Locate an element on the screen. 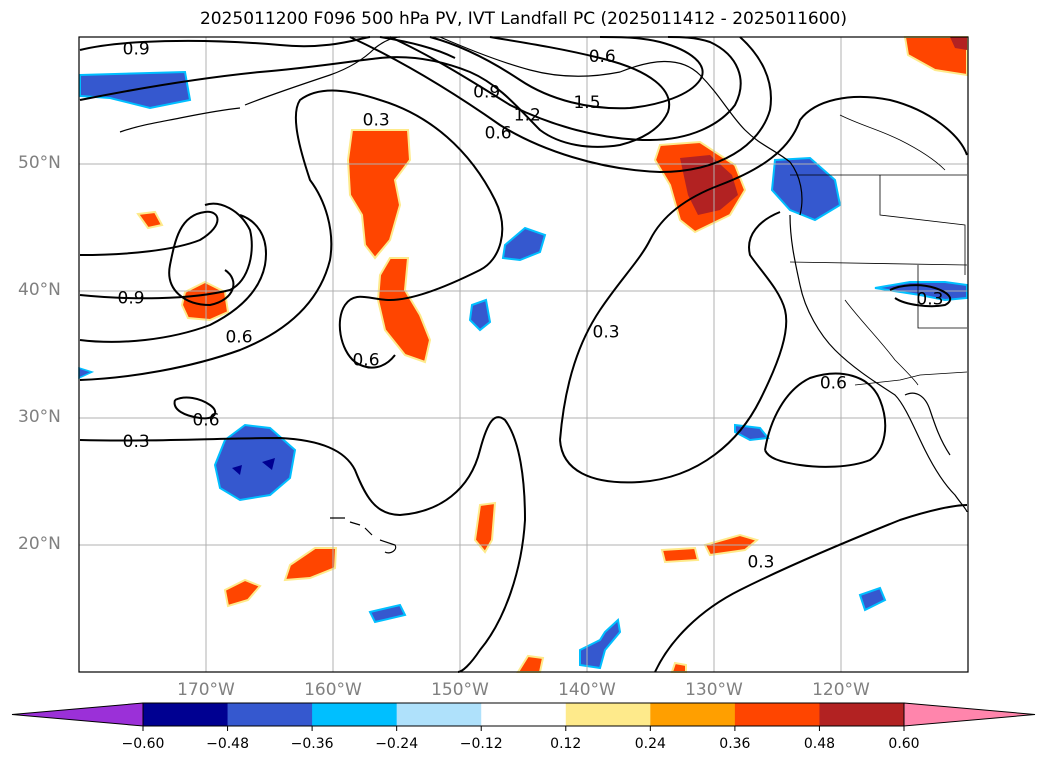  lat-label: 30°N is located at coordinates (39, 417).